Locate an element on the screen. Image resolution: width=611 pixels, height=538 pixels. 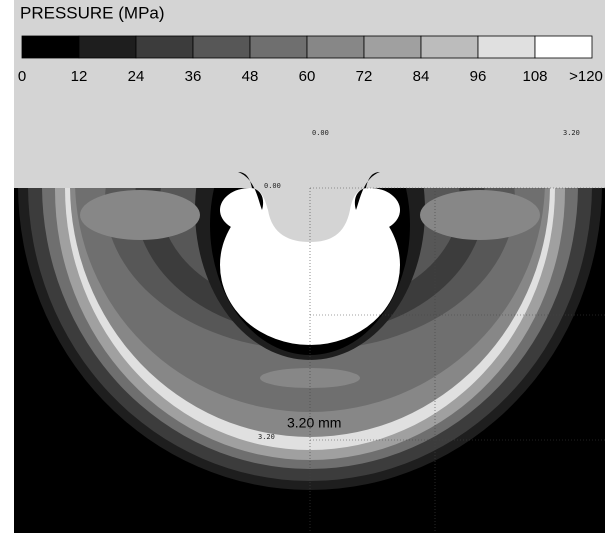
colorbar-label: 96 is located at coordinates (478, 76).